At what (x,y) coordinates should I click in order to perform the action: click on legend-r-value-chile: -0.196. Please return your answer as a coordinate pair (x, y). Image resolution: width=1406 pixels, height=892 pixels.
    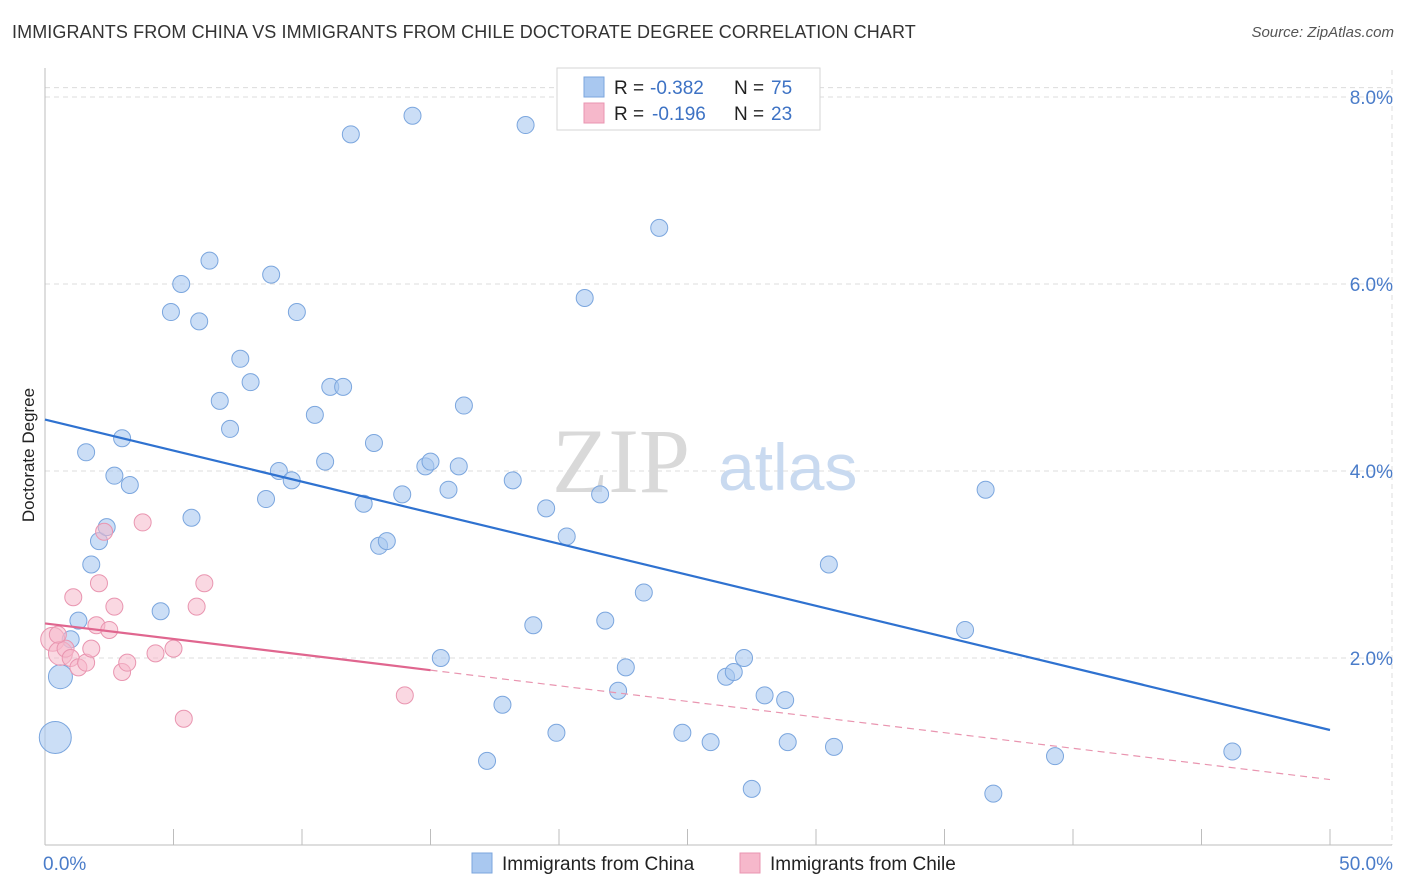
    Looking at the image, I should click on (679, 114).